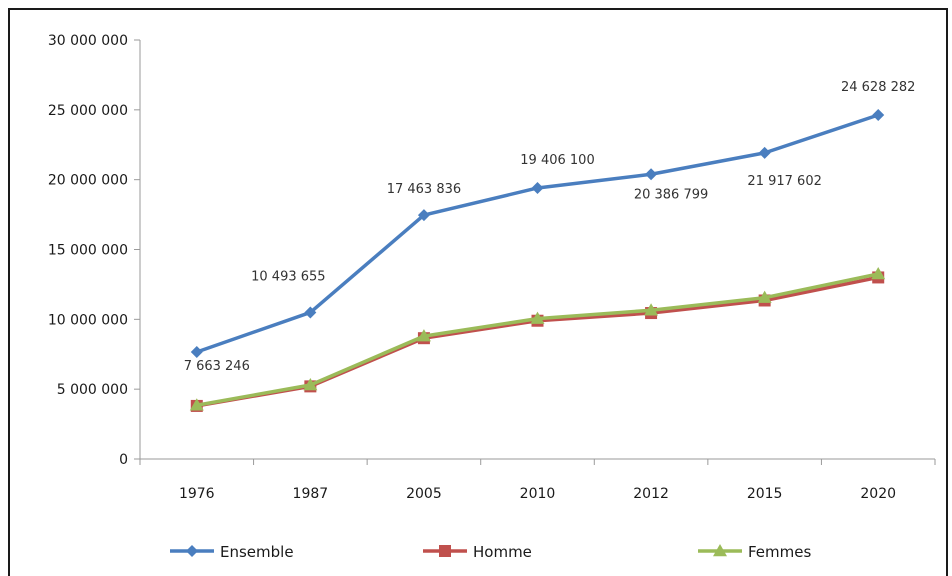  What do you see at coordinates (424, 189) in the screenshot?
I see `data-label: 17 463 836` at bounding box center [424, 189].